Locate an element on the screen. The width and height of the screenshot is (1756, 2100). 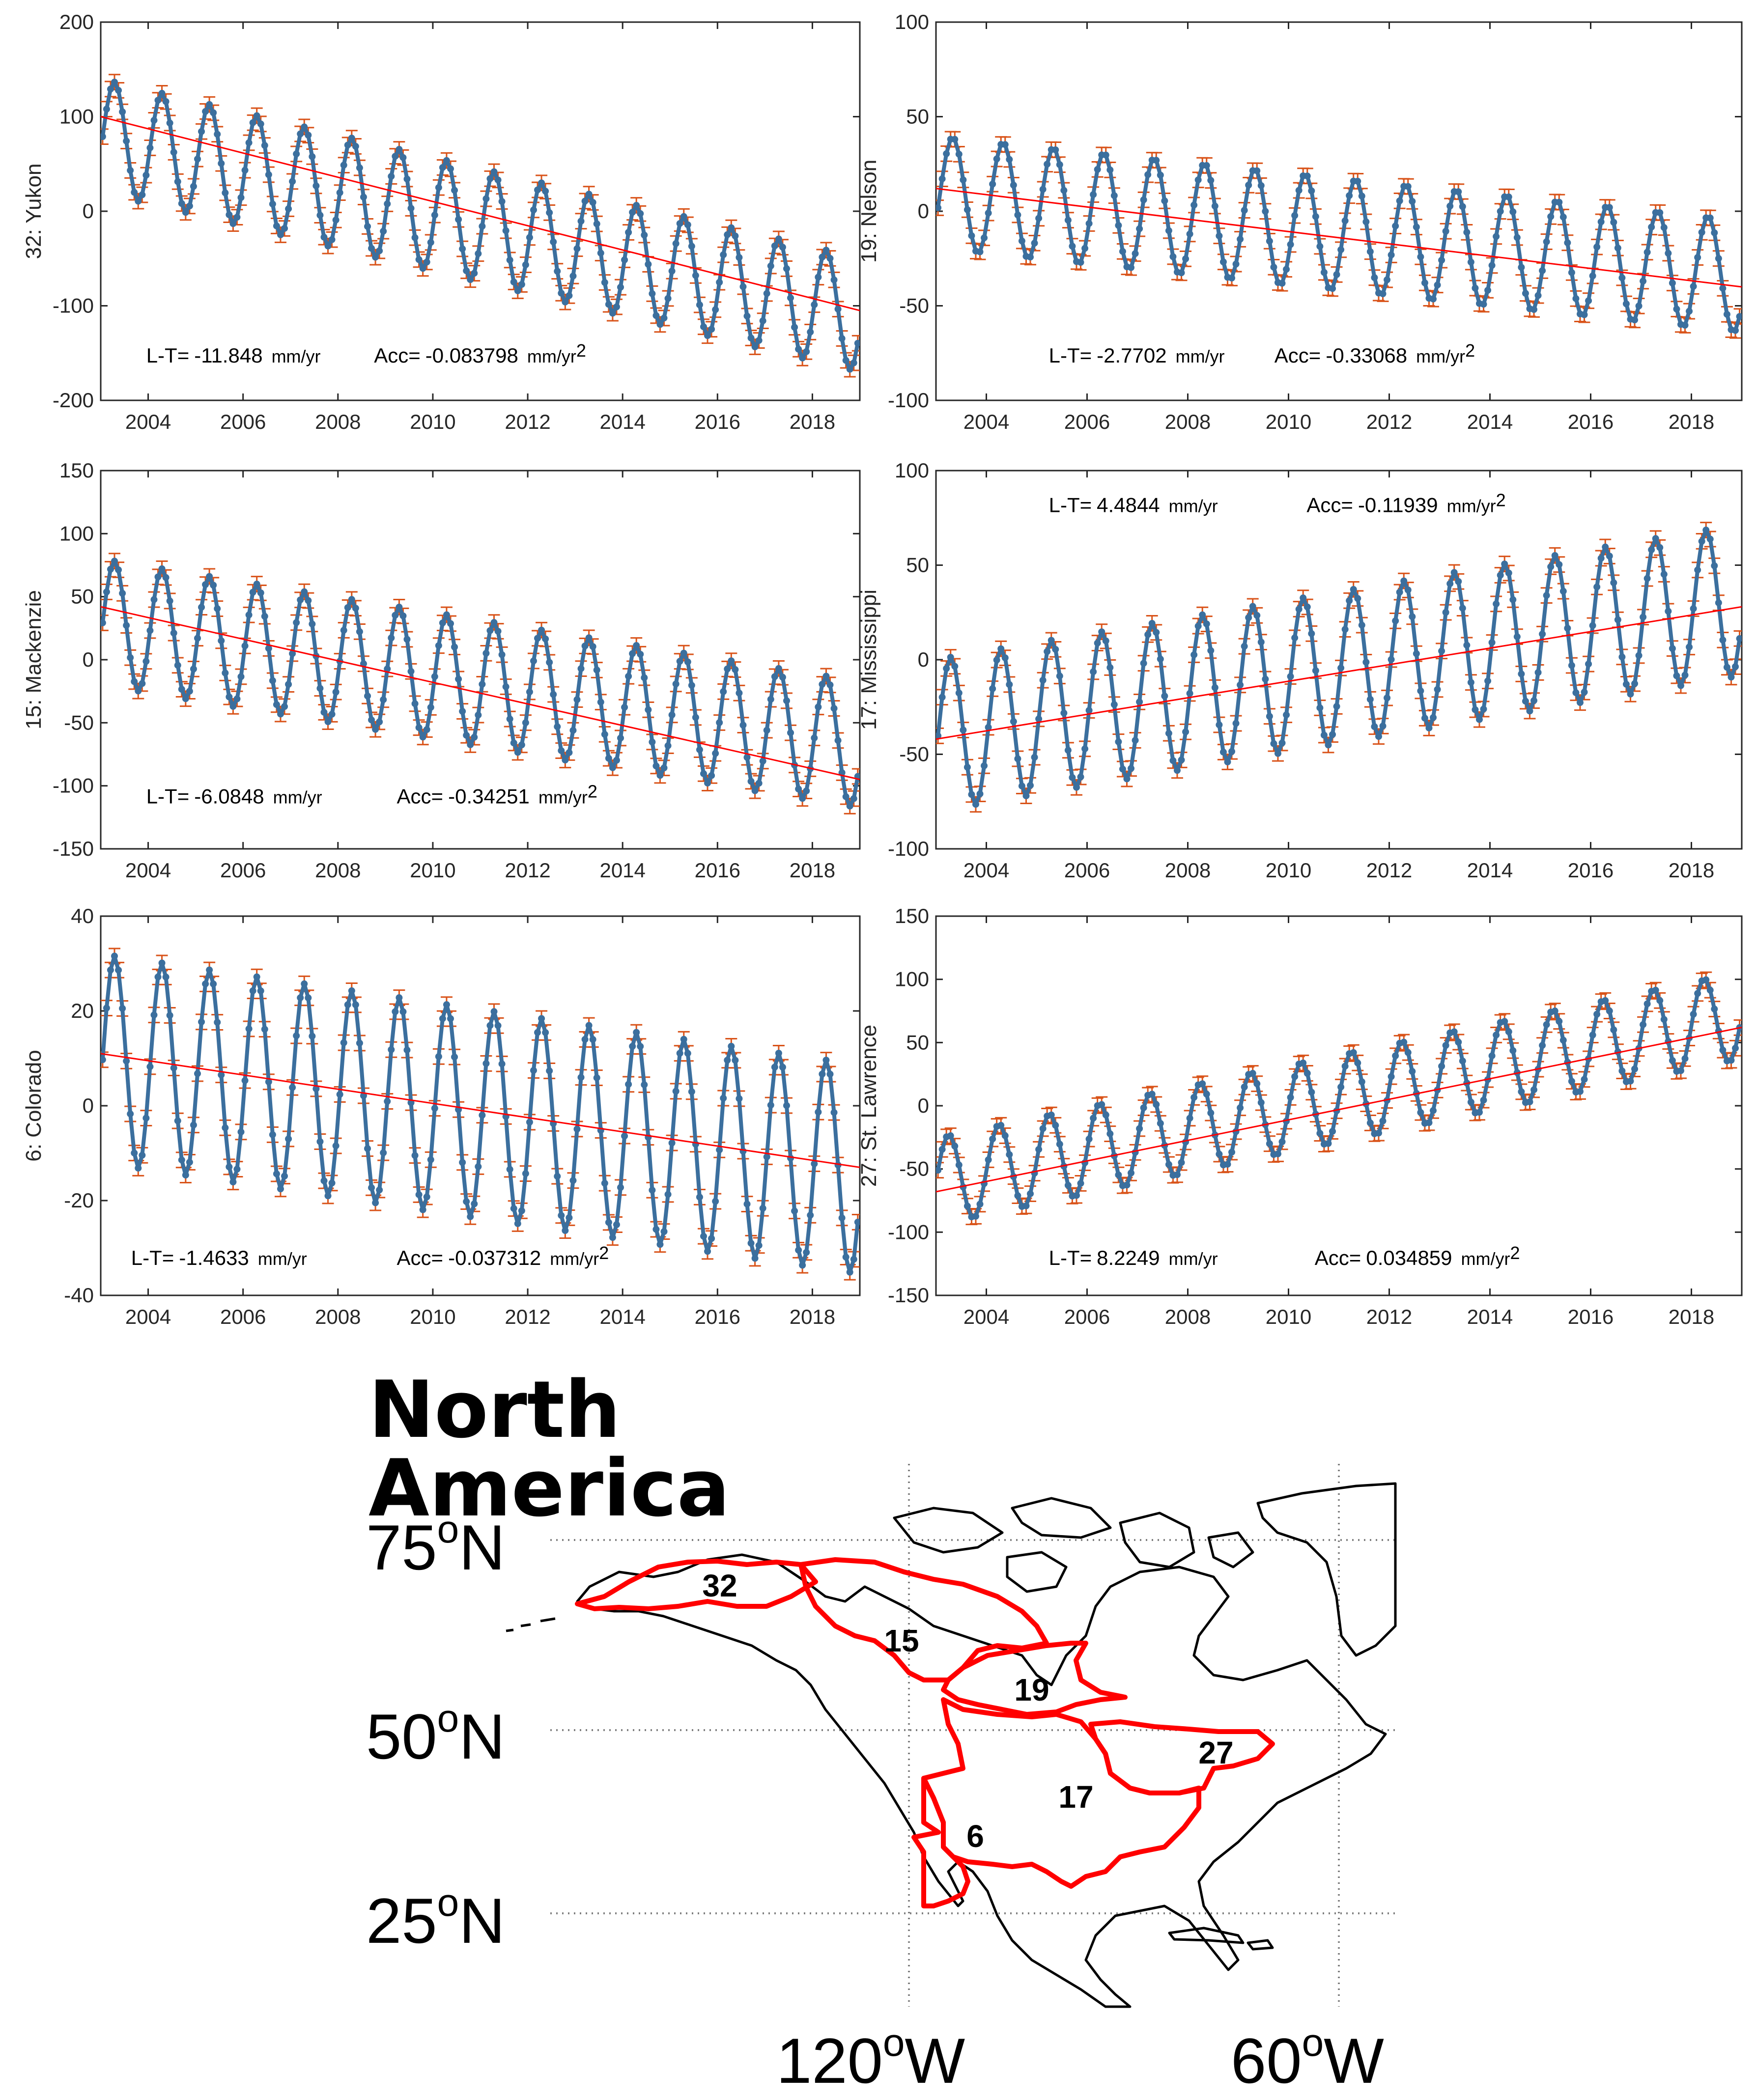
x-tick-label-6-2010: 2010 is located at coordinates (433, 1316).